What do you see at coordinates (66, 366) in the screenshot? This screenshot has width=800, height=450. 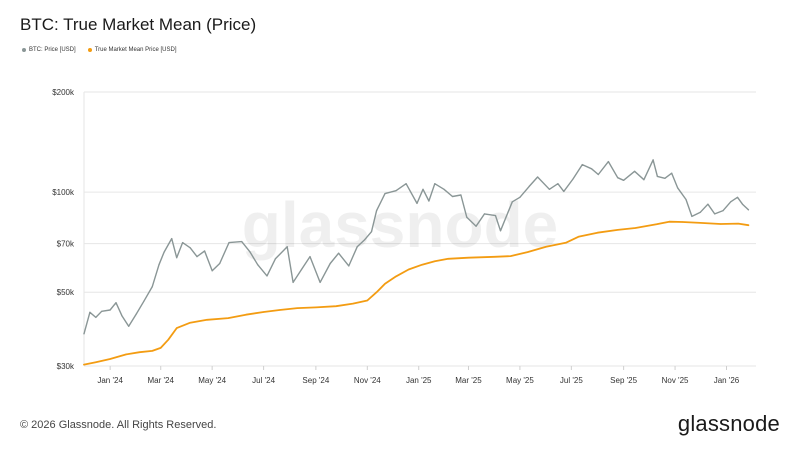 I see `y-tick-label: $30k` at bounding box center [66, 366].